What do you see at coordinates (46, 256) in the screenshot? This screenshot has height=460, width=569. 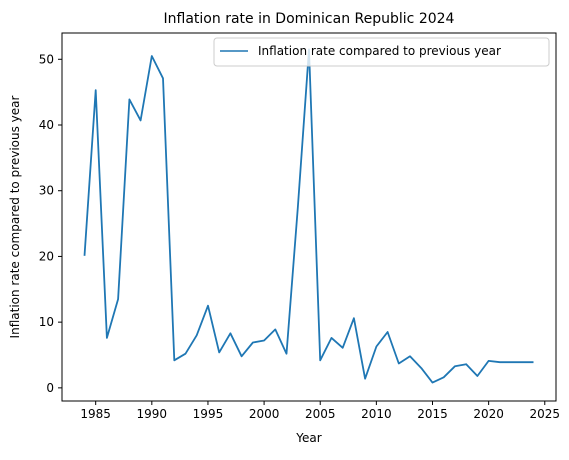 I see `y-tick-label: 20` at bounding box center [46, 256].